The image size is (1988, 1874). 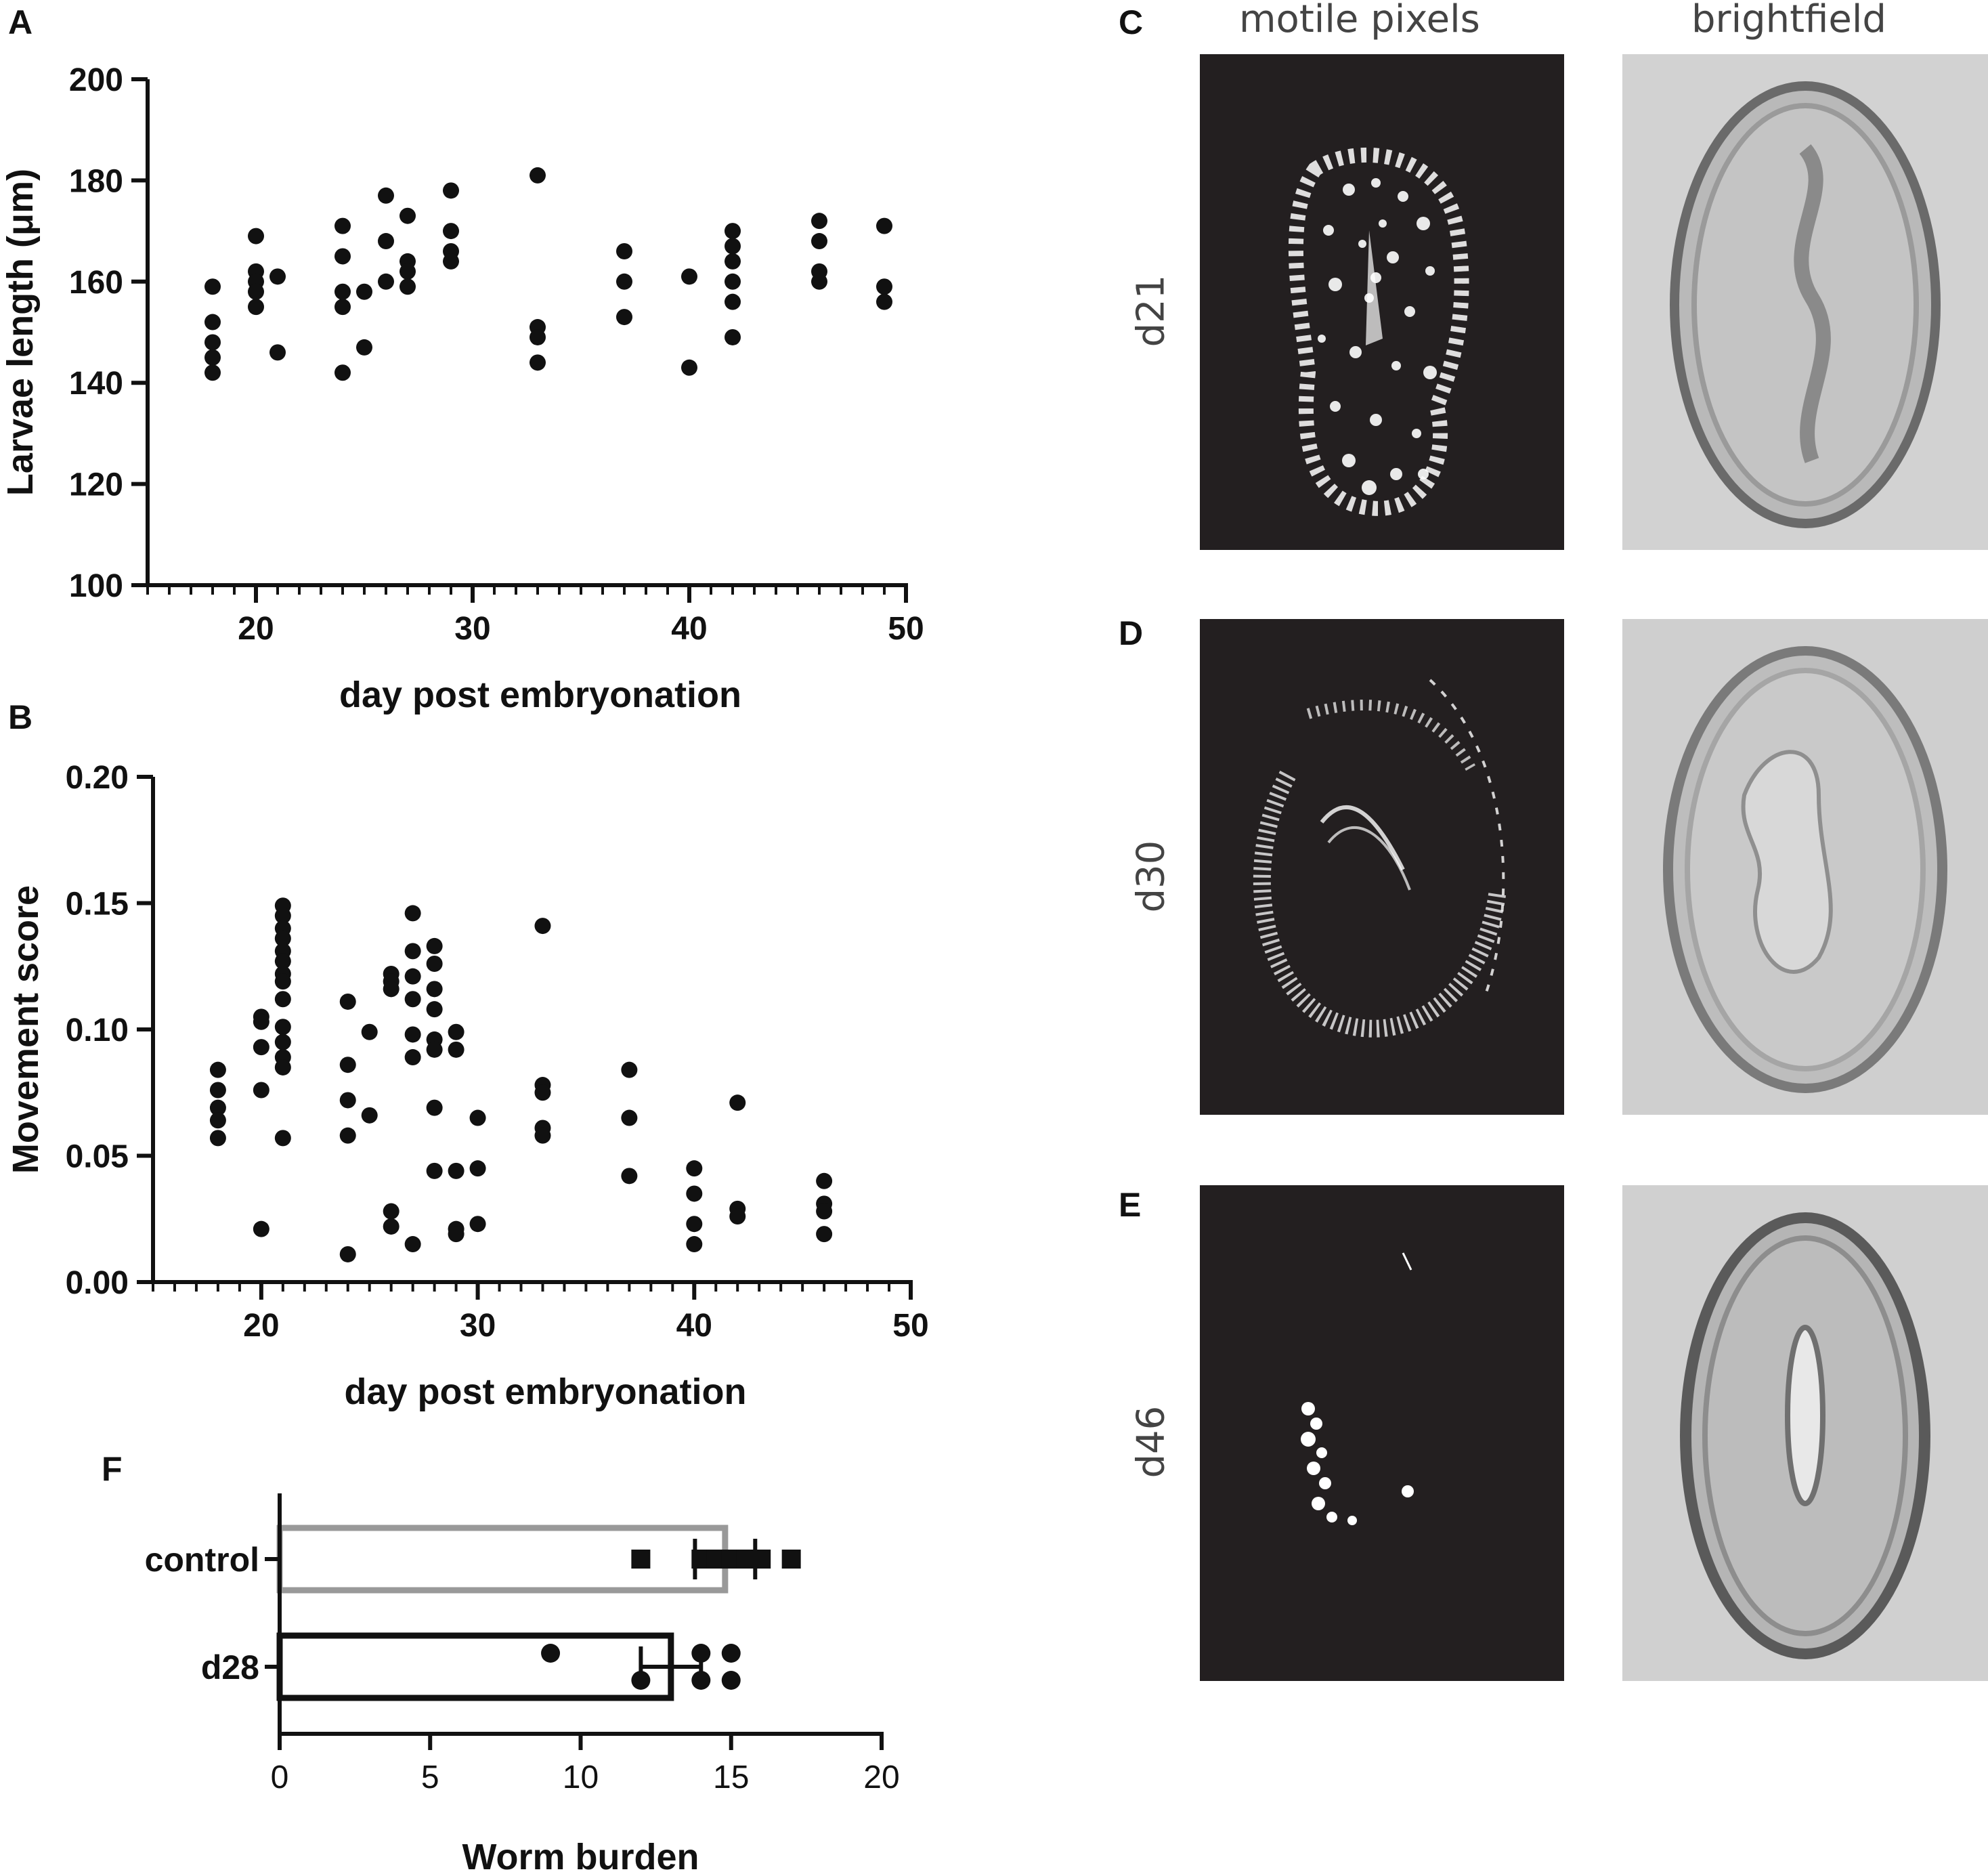 I want to click on y-tick-label: 140, so click(x=96, y=384).